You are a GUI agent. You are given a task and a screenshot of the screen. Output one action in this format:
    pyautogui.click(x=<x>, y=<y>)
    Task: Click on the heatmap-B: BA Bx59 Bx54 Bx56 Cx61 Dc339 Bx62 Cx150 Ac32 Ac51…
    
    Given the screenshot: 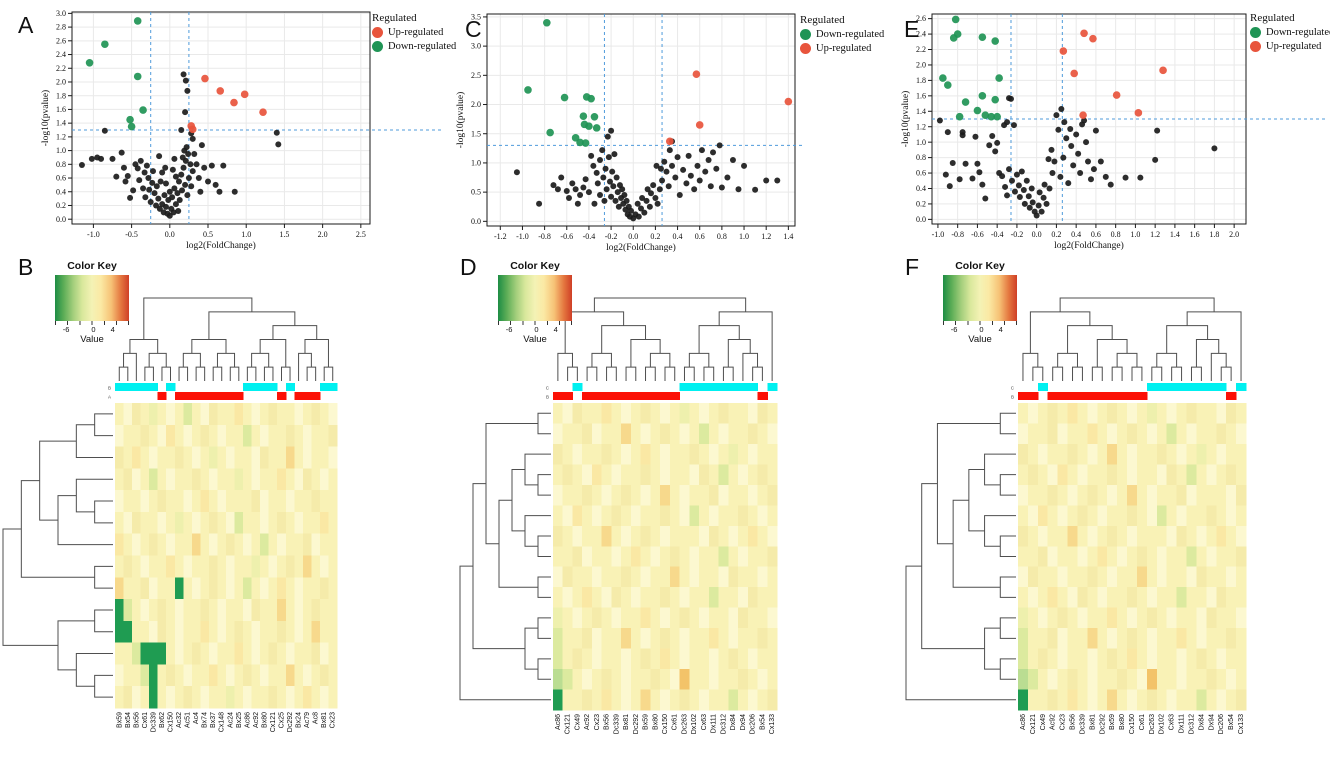 What is the action you would take?
    pyautogui.click(x=170, y=514)
    